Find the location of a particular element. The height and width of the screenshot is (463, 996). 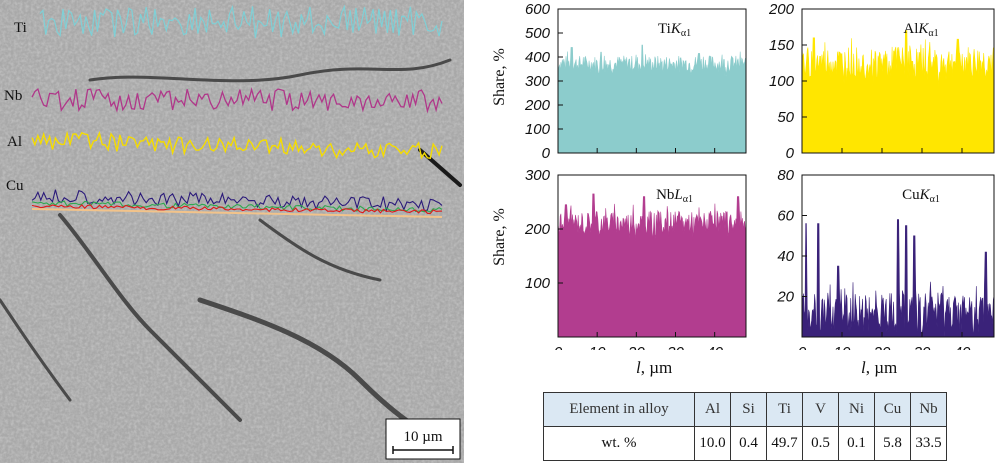

table-cell: 0.1 is located at coordinates (856, 443).